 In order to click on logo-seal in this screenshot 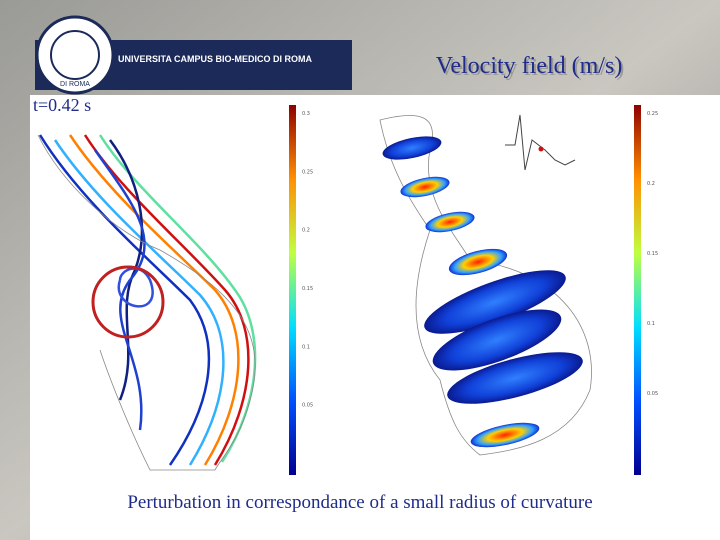, I will do `click(75, 55)`.